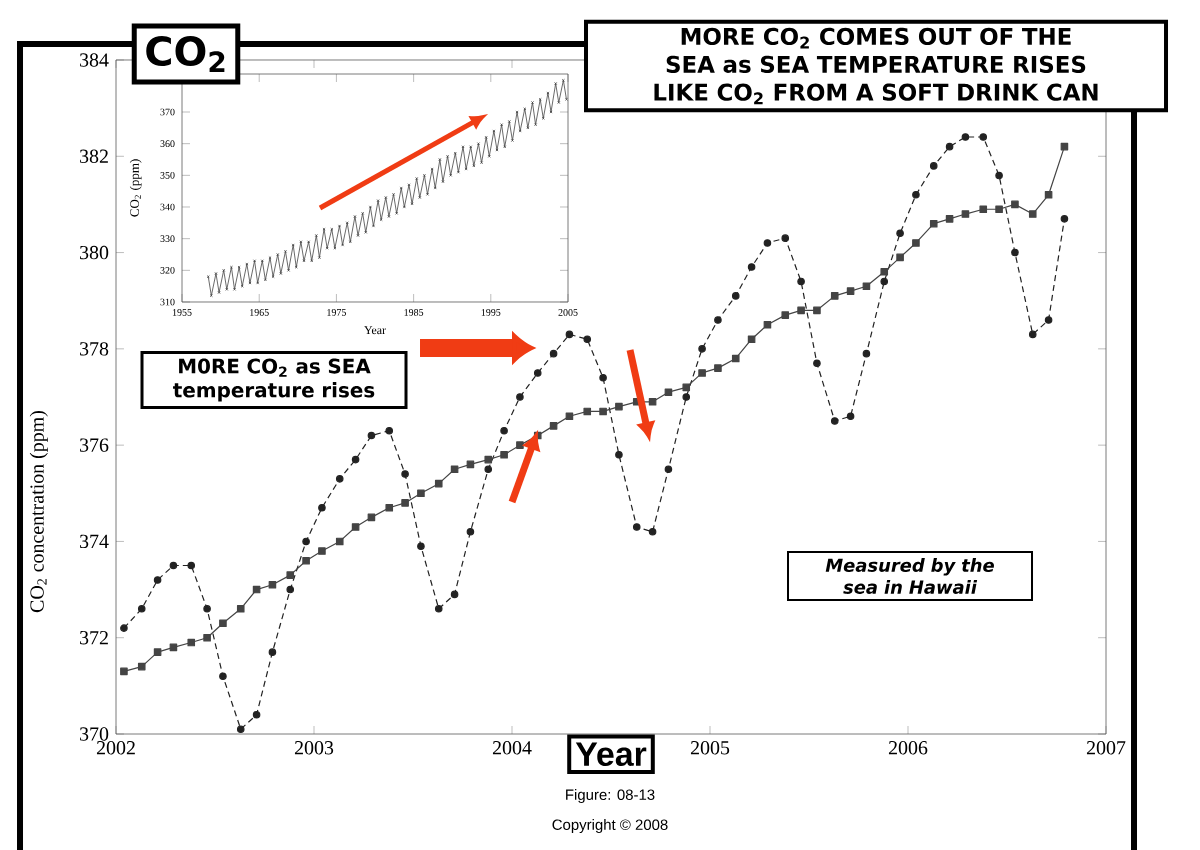 This screenshot has width=1200, height=850. I want to click on y-axis-title: CO$_{2}$ concentration (ppm), so click(38, 512).